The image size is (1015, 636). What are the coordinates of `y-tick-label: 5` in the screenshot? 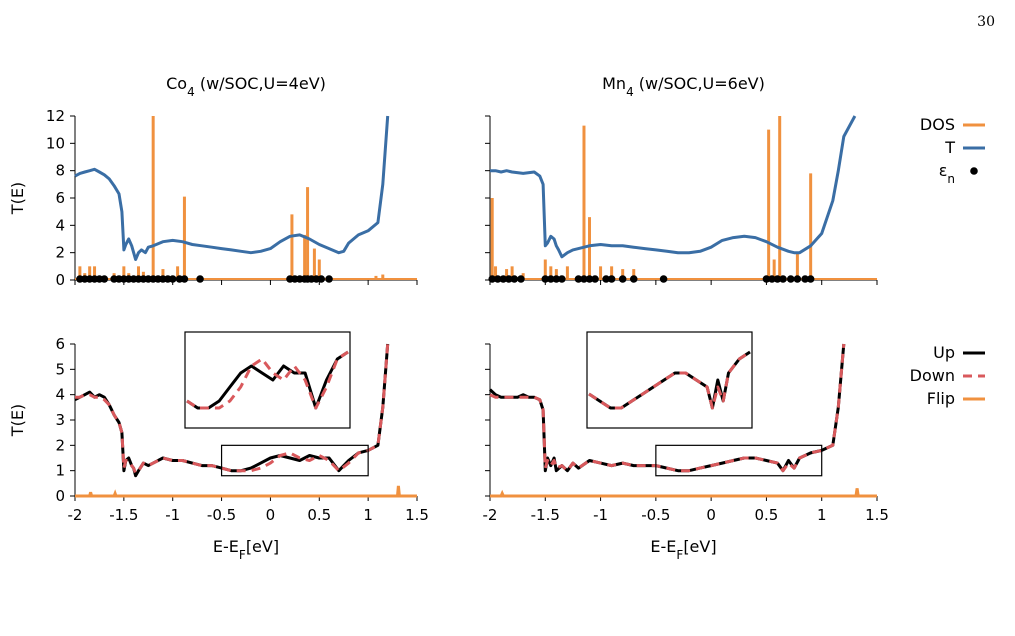 It's located at (60, 369).